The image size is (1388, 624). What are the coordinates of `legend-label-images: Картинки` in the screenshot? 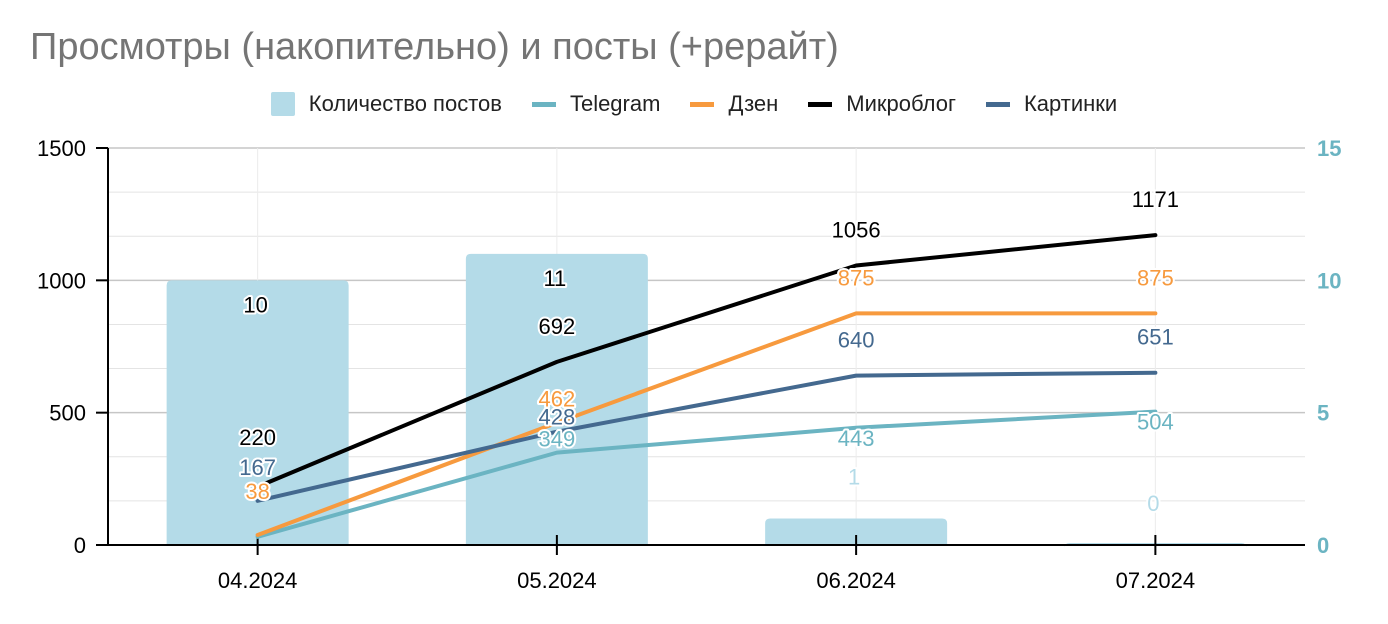 It's located at (1070, 103).